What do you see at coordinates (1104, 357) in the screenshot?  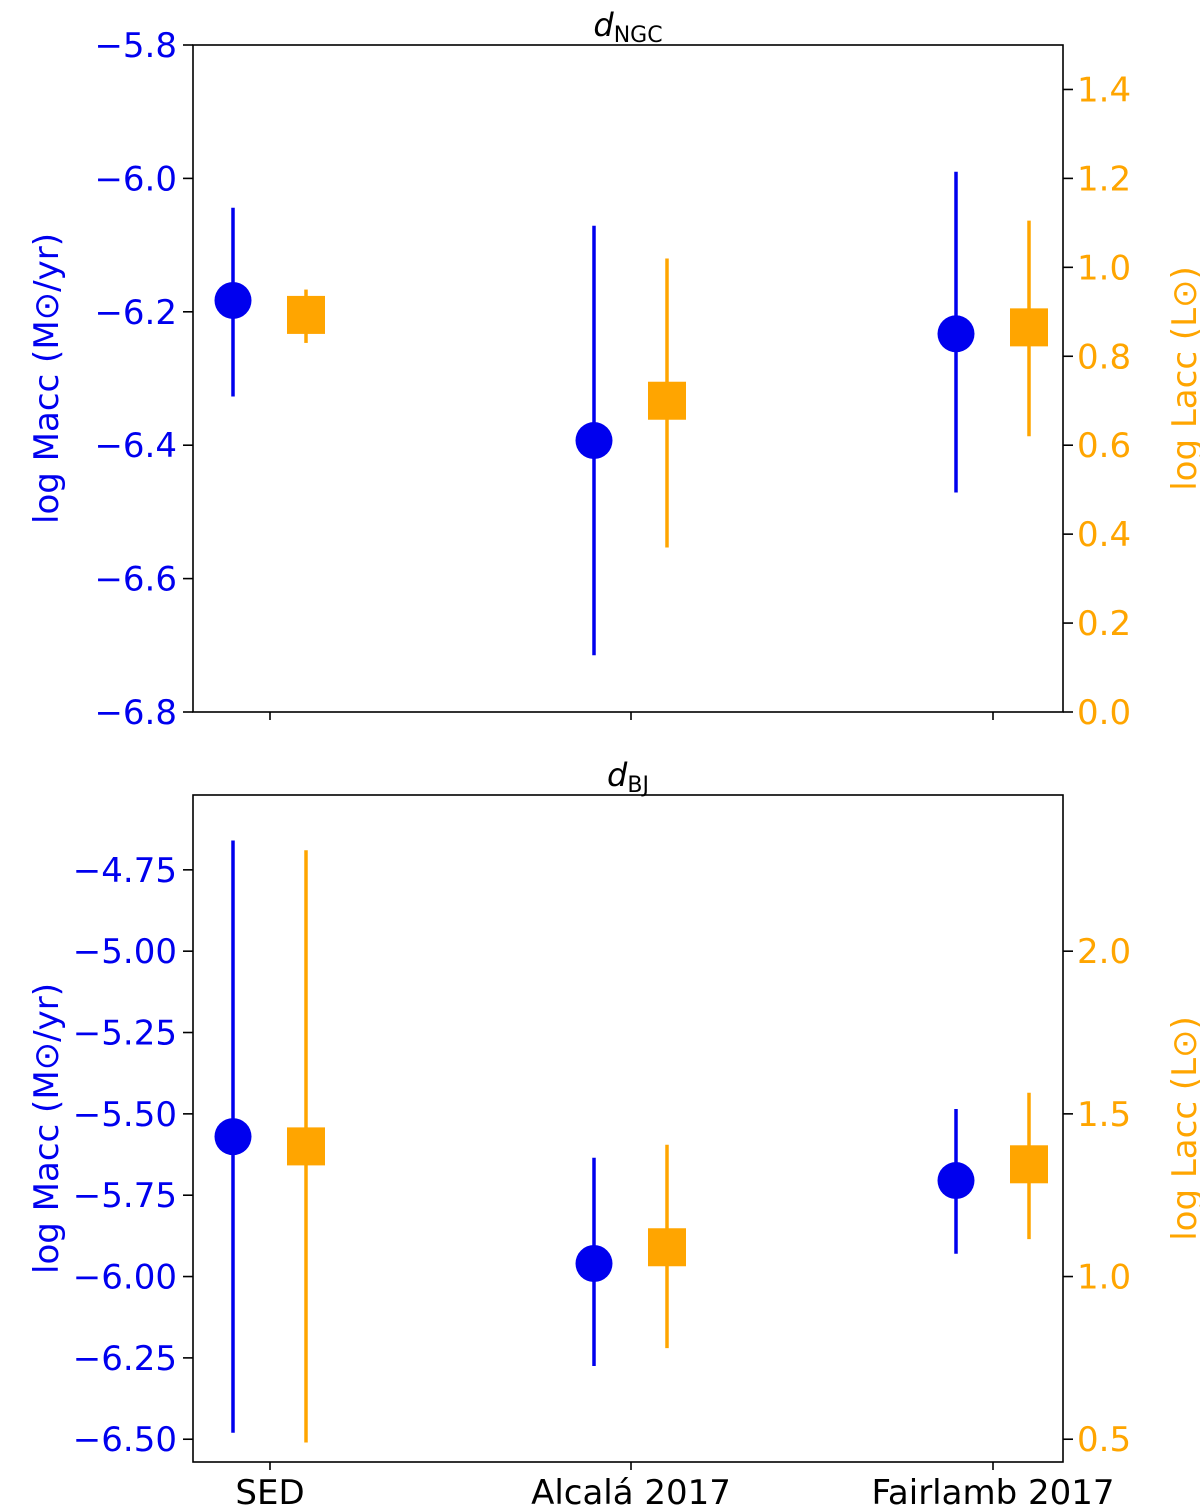 I see `right-tick-label: 0.8` at bounding box center [1104, 357].